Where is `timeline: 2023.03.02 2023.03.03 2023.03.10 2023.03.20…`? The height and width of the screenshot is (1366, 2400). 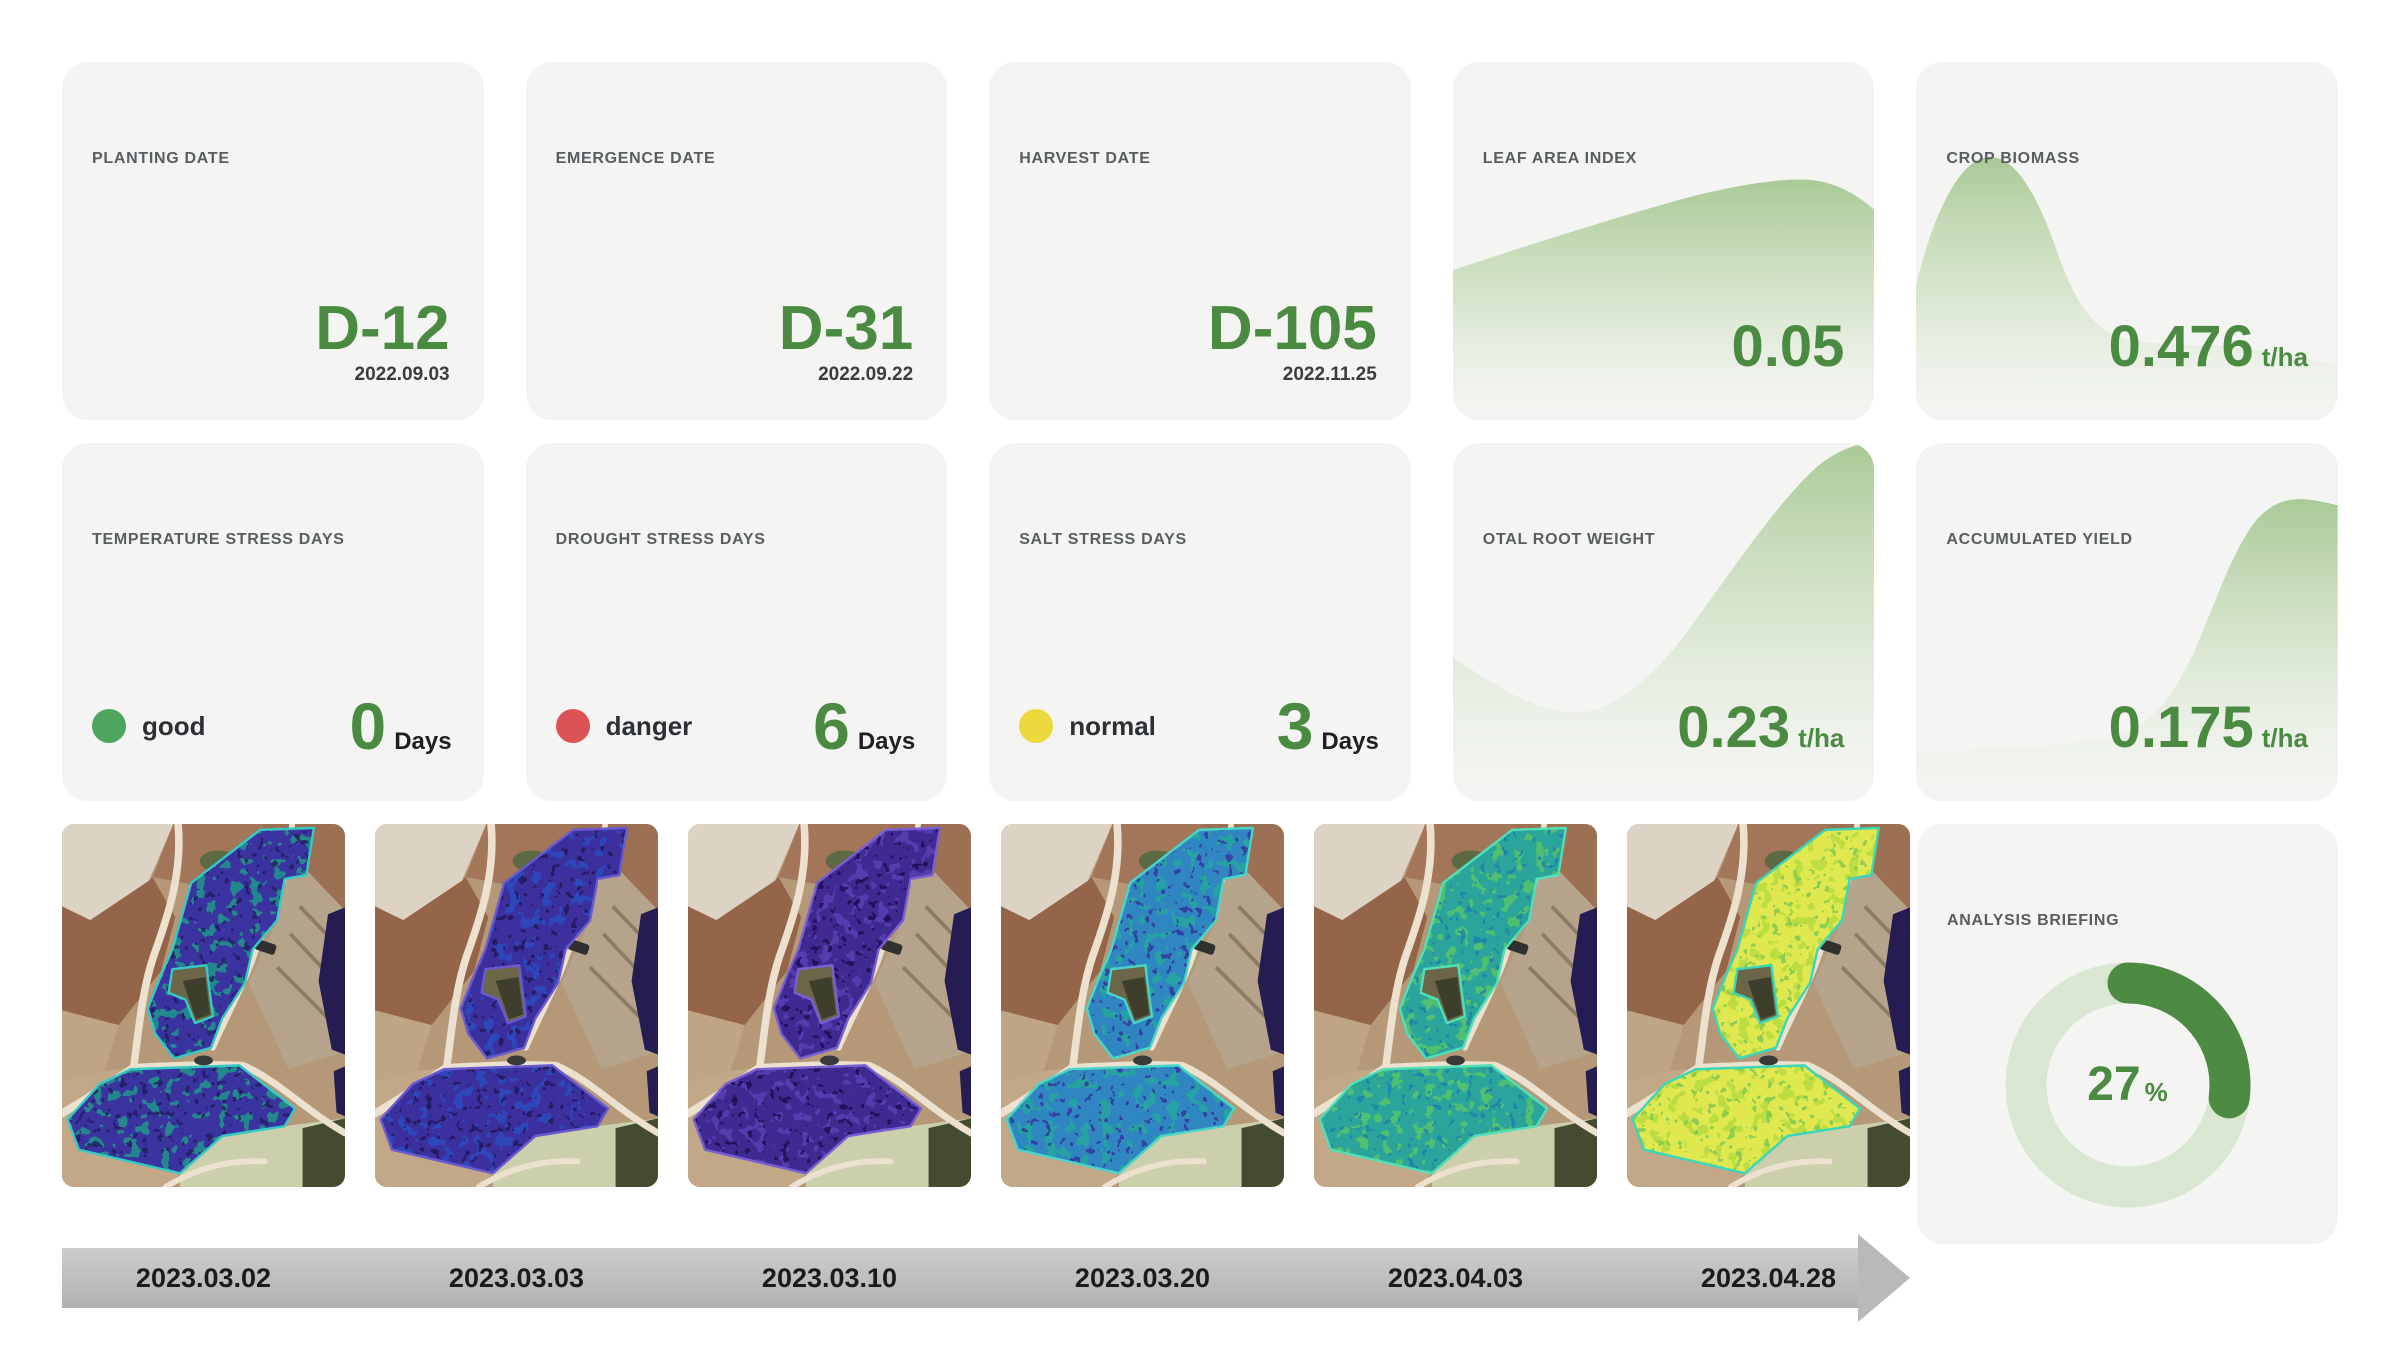
timeline: 2023.03.02 2023.03.03 2023.03.10 2023.03.20… is located at coordinates (986, 1278).